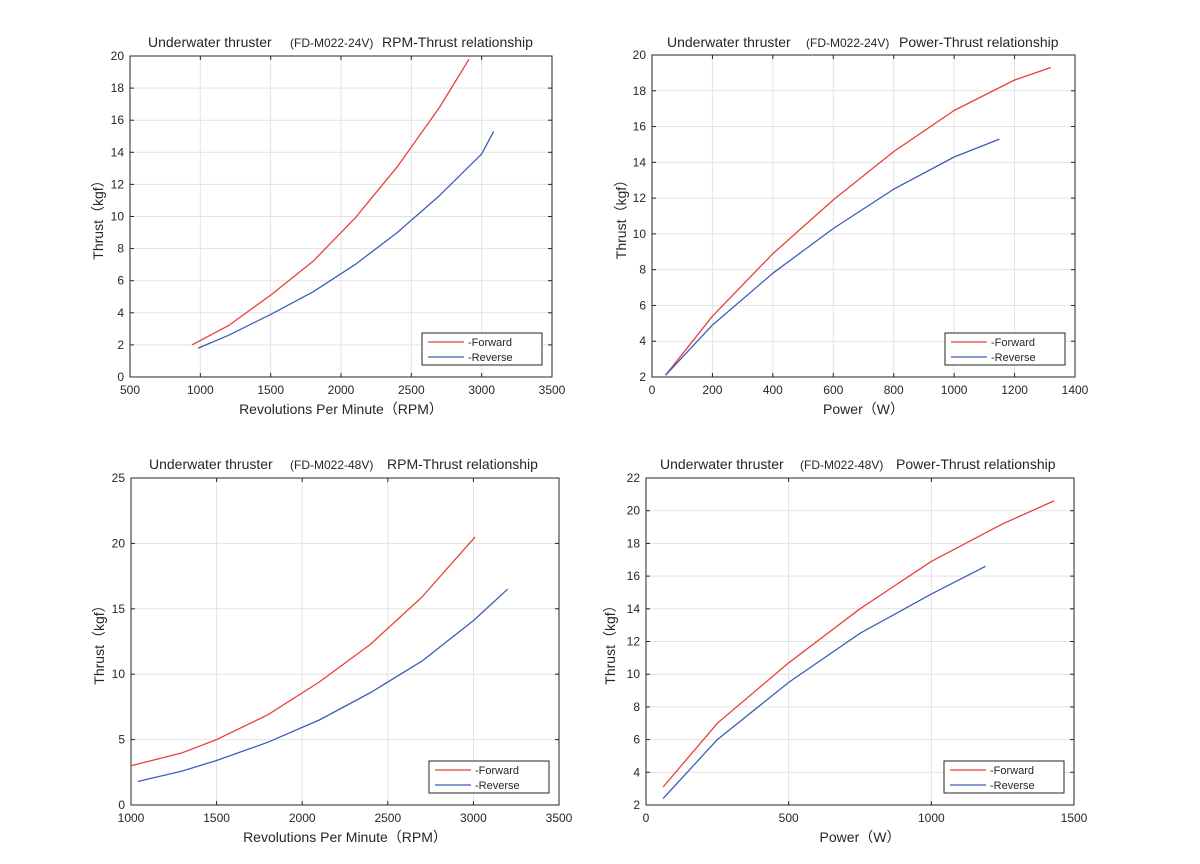 The height and width of the screenshot is (864, 1200). Describe the element at coordinates (270, 390) in the screenshot. I see `x-tick-label: 1500` at that location.